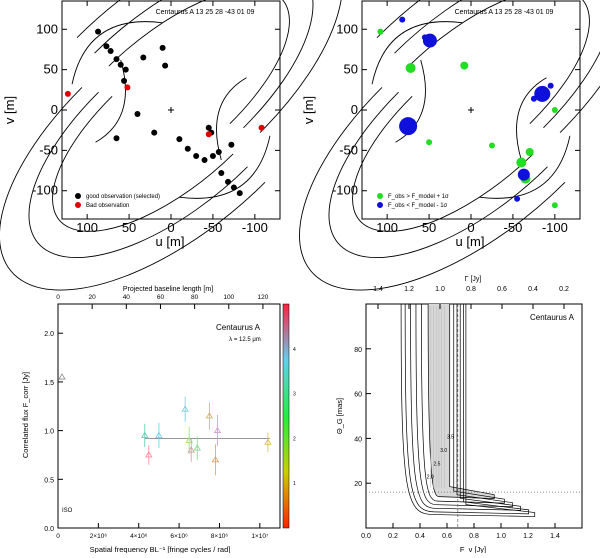 The height and width of the screenshot is (558, 600). Describe the element at coordinates (440, 289) in the screenshot. I see `x2-tick-label: 1.0` at that location.